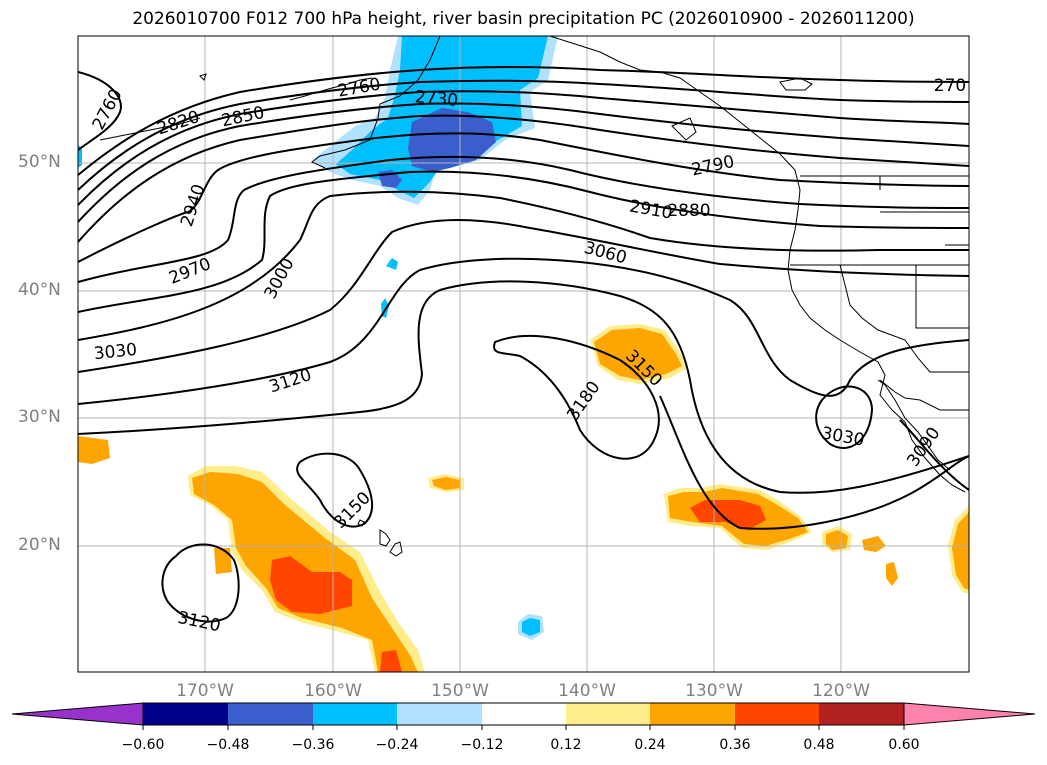 The height and width of the screenshot is (765, 1047). Describe the element at coordinates (39, 545) in the screenshot. I see `lat-label-20n: 20°N` at that location.